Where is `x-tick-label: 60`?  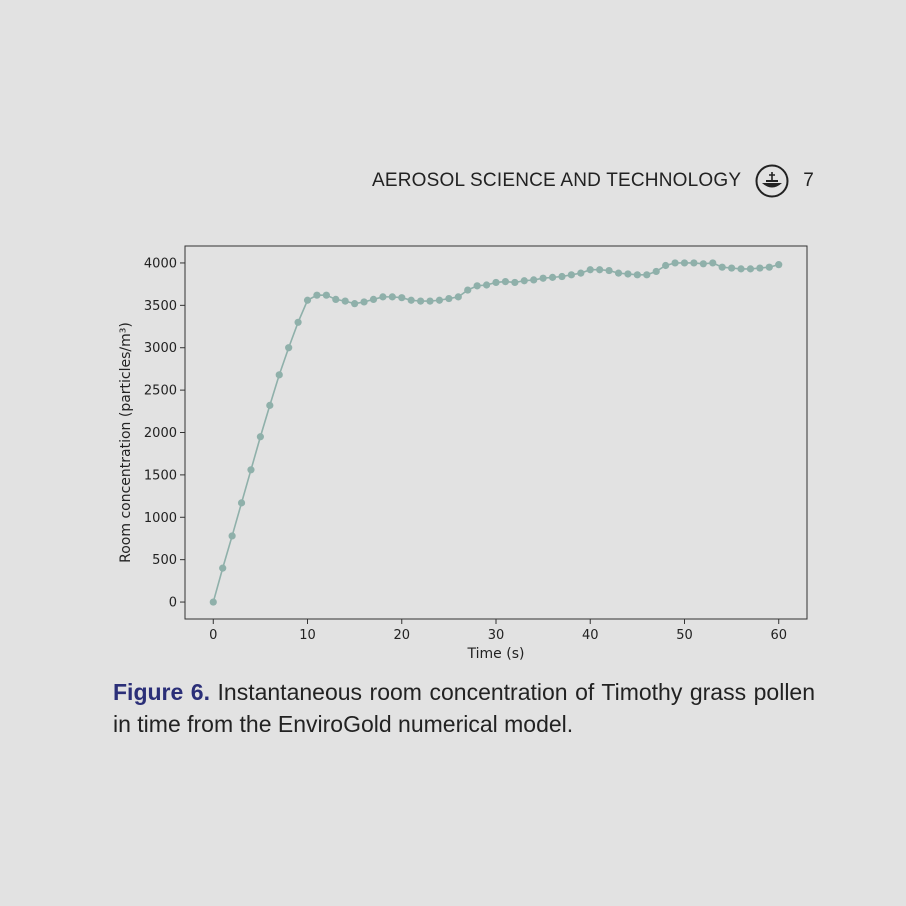
x-tick-label: 60 is located at coordinates (778, 635).